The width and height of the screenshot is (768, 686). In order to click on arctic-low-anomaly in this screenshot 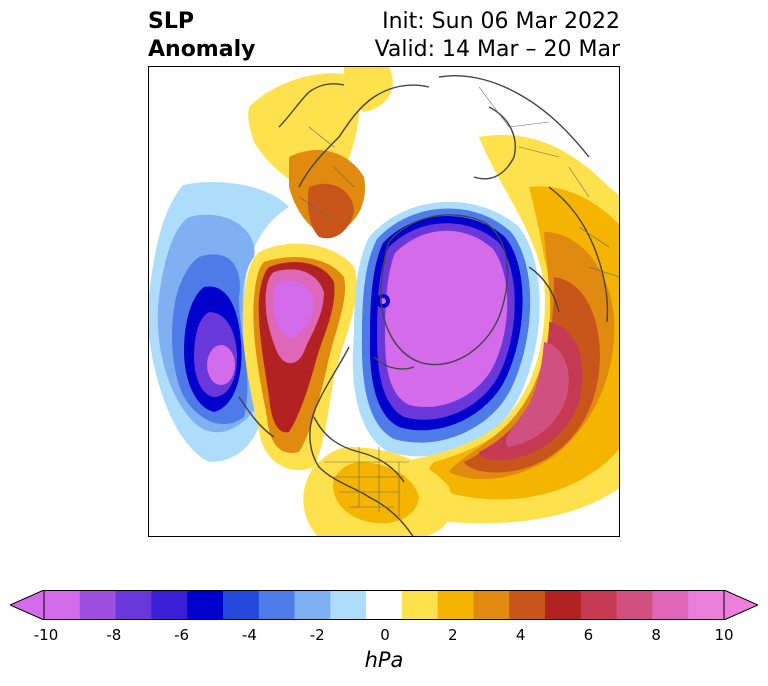, I will do `click(446, 329)`.